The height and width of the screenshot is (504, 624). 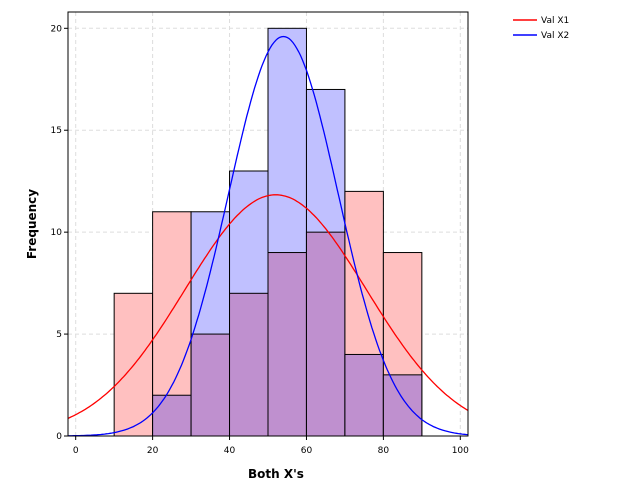 What do you see at coordinates (59, 335) in the screenshot?
I see `y-tick-label: 5` at bounding box center [59, 335].